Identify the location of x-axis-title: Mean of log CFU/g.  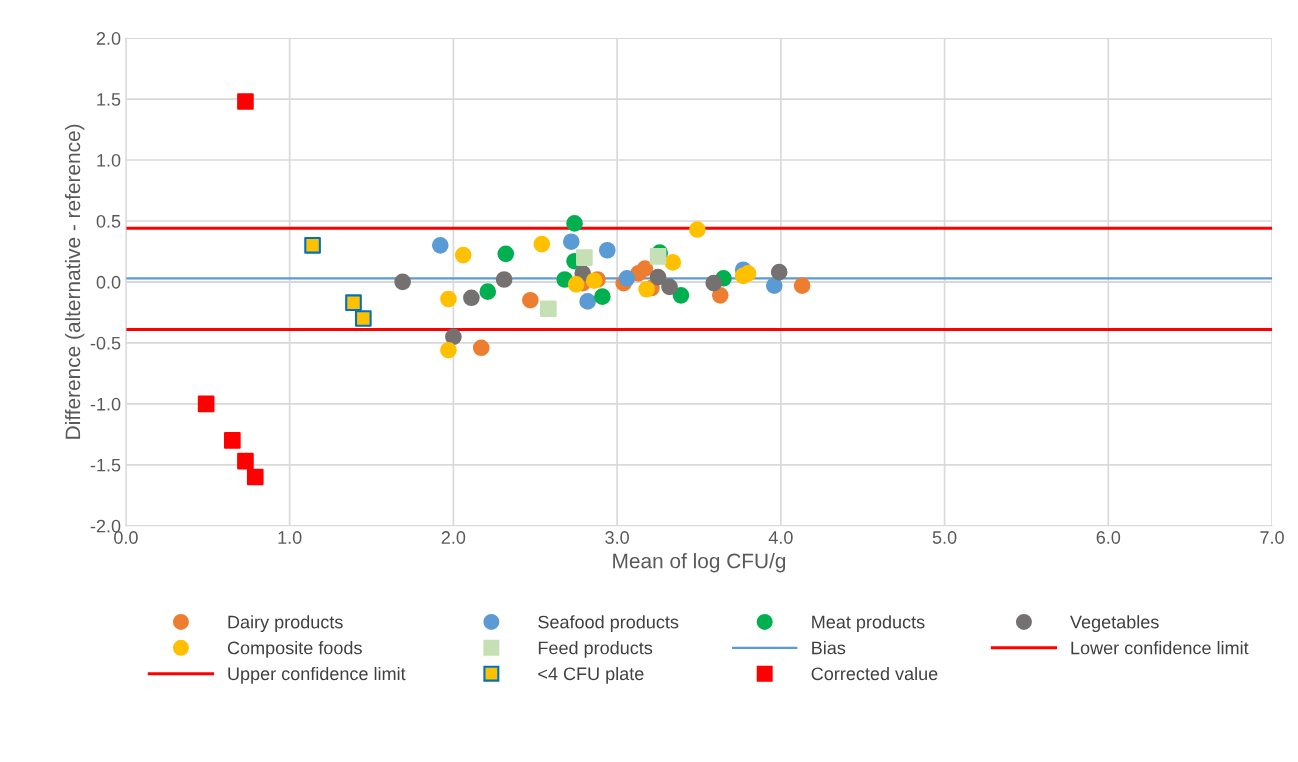
(699, 563).